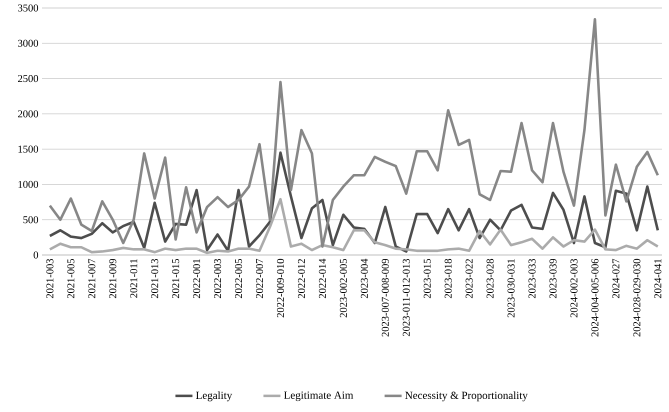  Describe the element at coordinates (427, 278) in the screenshot. I see `x-tick-label: 2023-015` at that location.